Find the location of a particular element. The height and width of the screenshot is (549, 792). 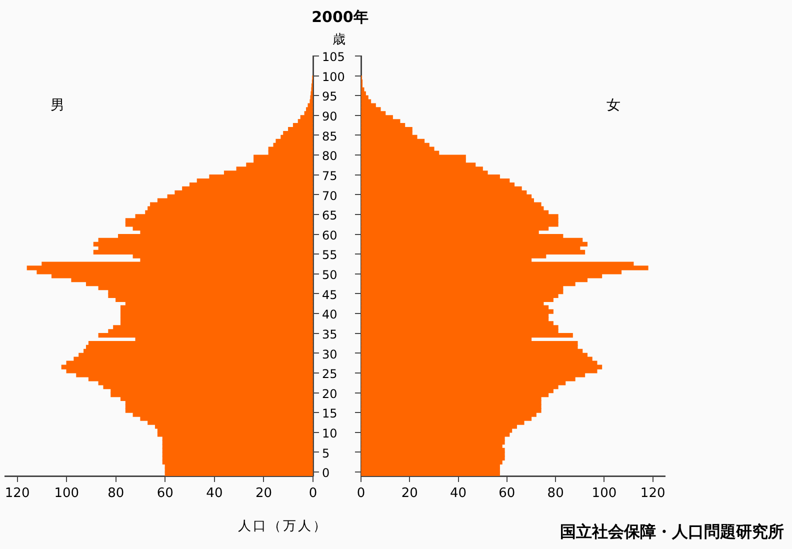

y-tick-label: 65 is located at coordinates (330, 215).